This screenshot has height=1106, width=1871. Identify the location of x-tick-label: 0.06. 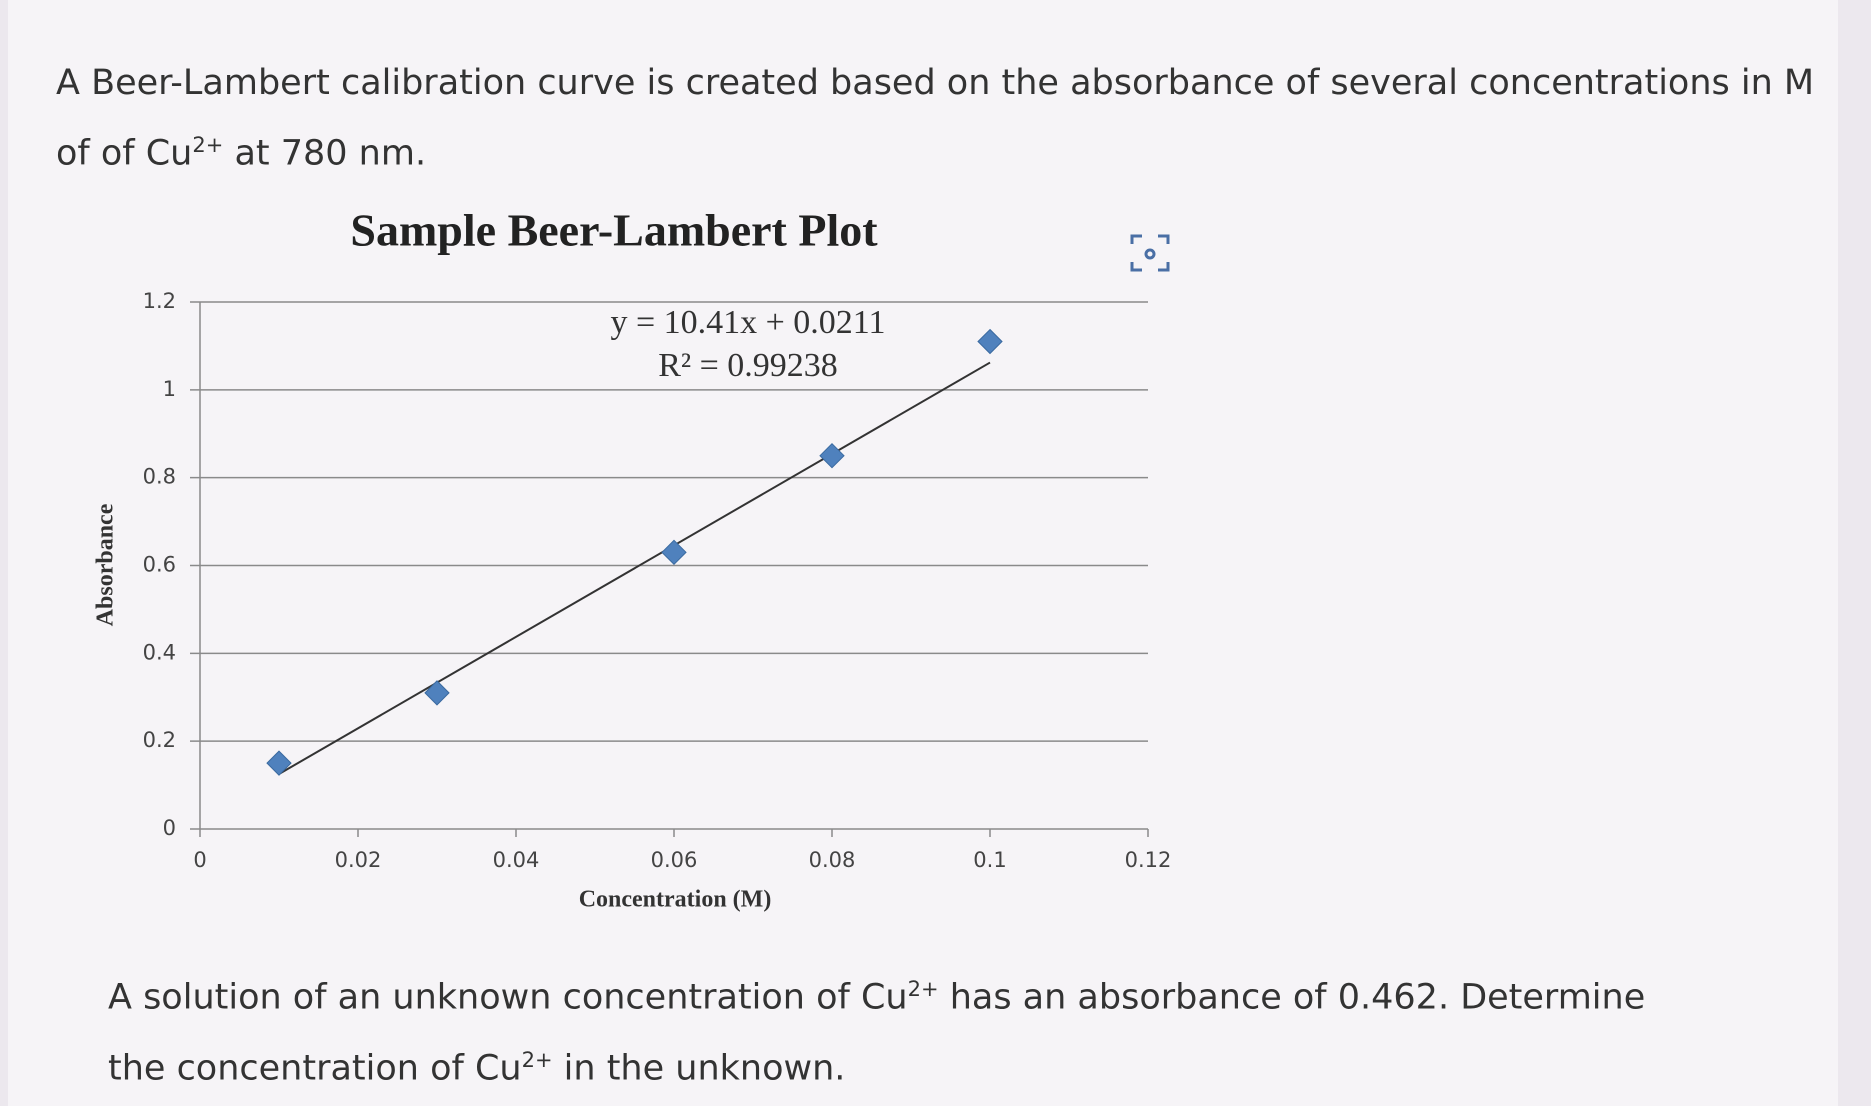
(674, 860).